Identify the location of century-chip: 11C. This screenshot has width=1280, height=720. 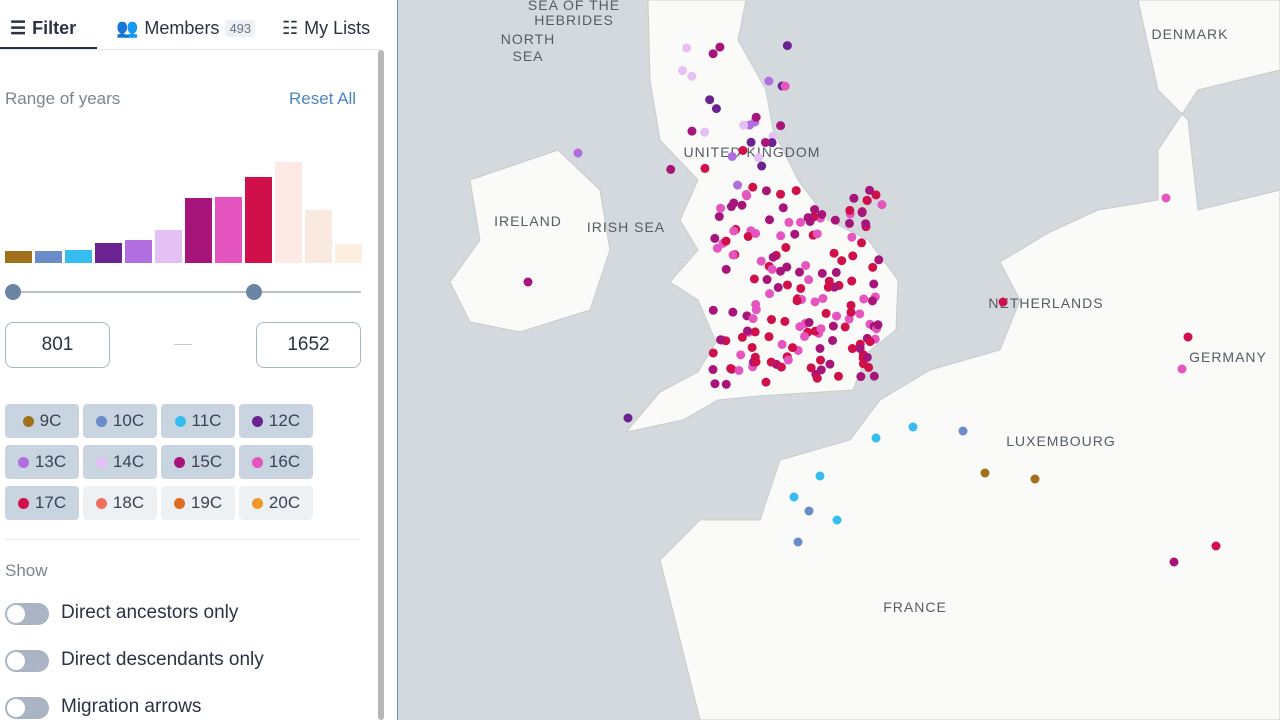
(198, 421).